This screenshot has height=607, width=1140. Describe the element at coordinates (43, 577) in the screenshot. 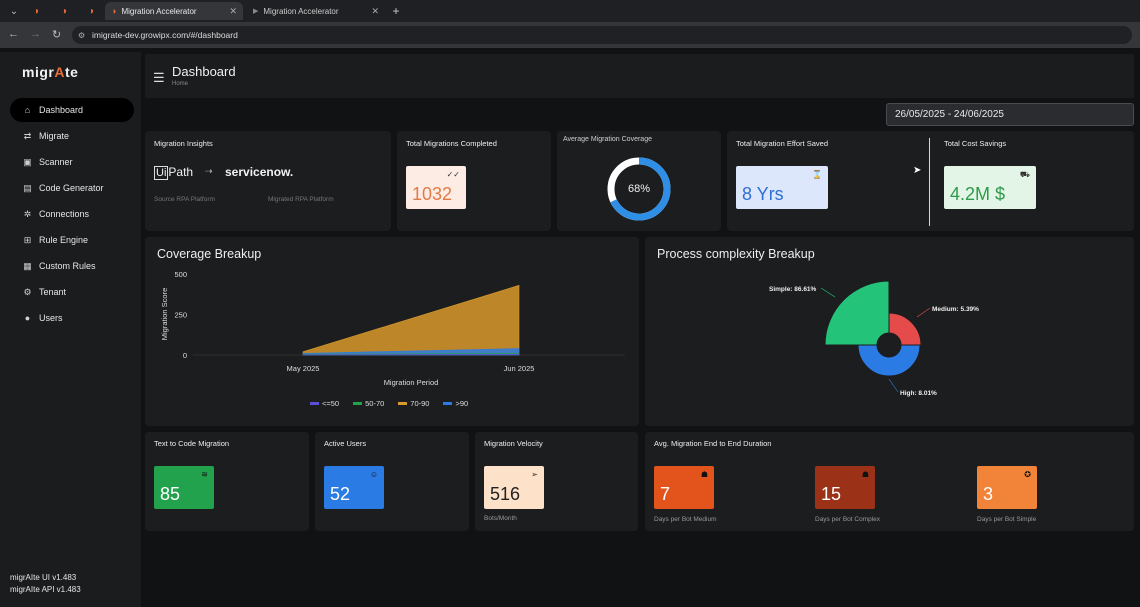

I see `version-ui: migrAIte UI v1.483` at that location.